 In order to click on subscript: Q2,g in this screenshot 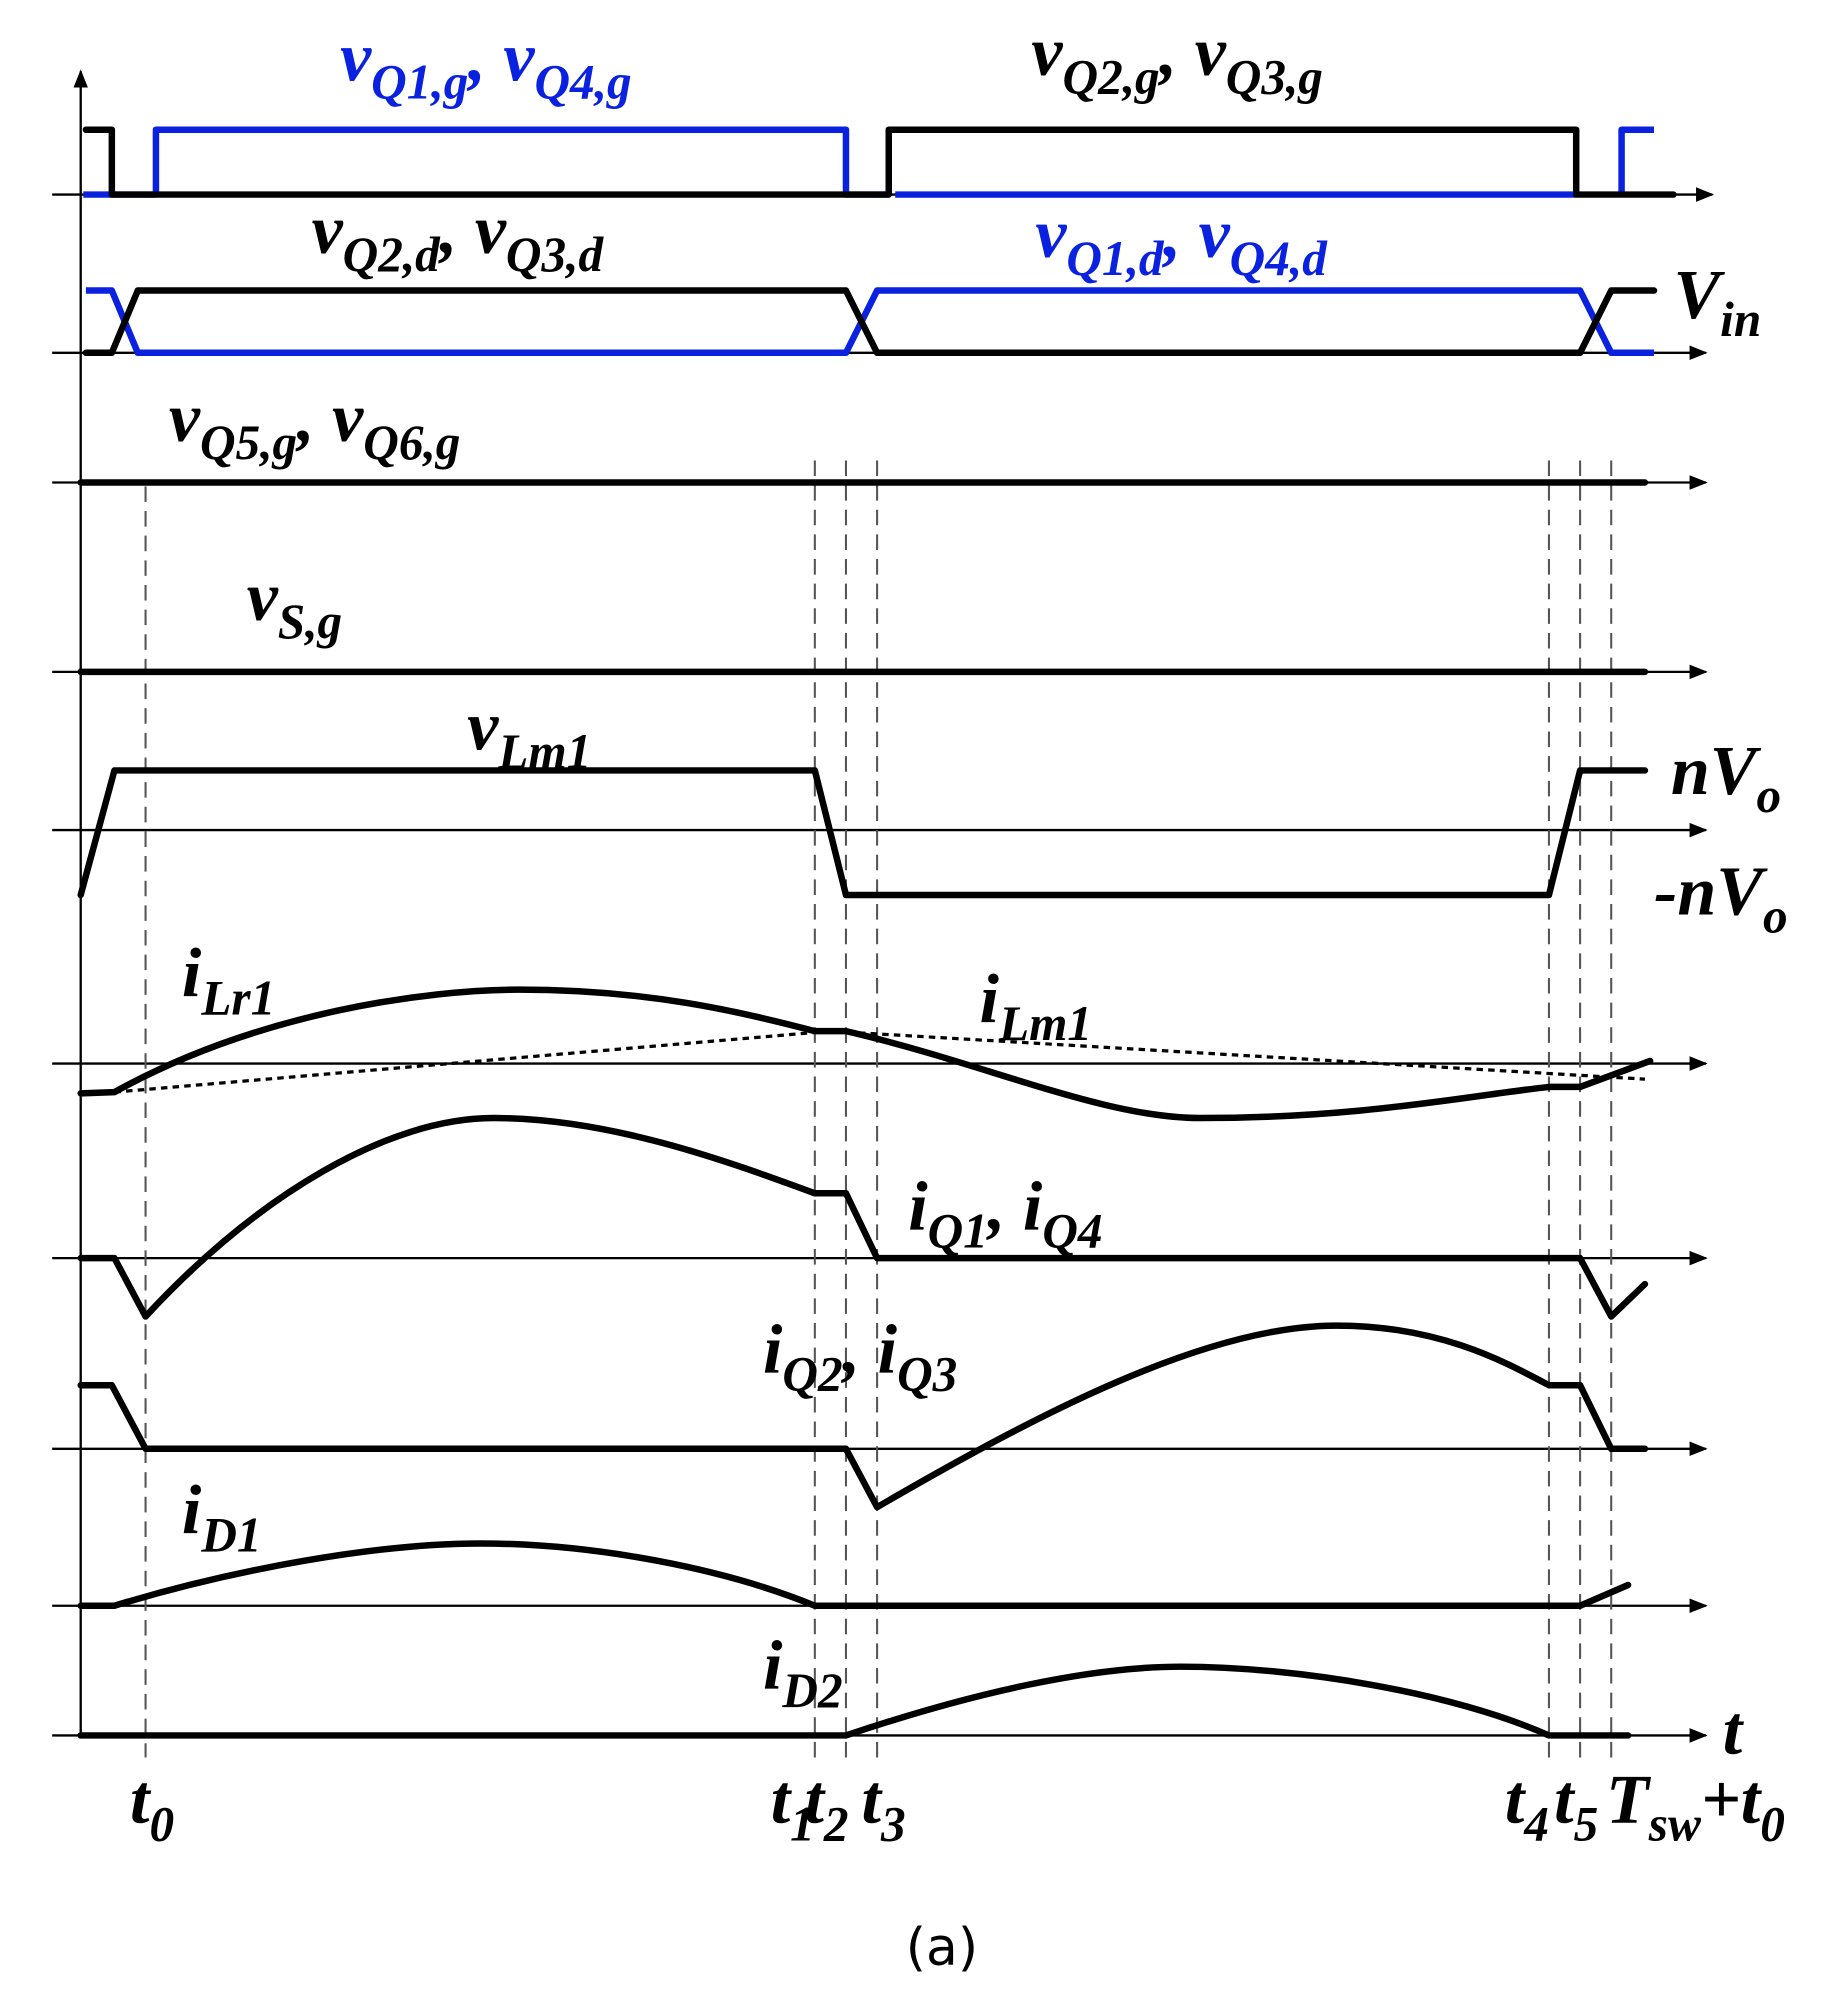, I will do `click(1111, 76)`.